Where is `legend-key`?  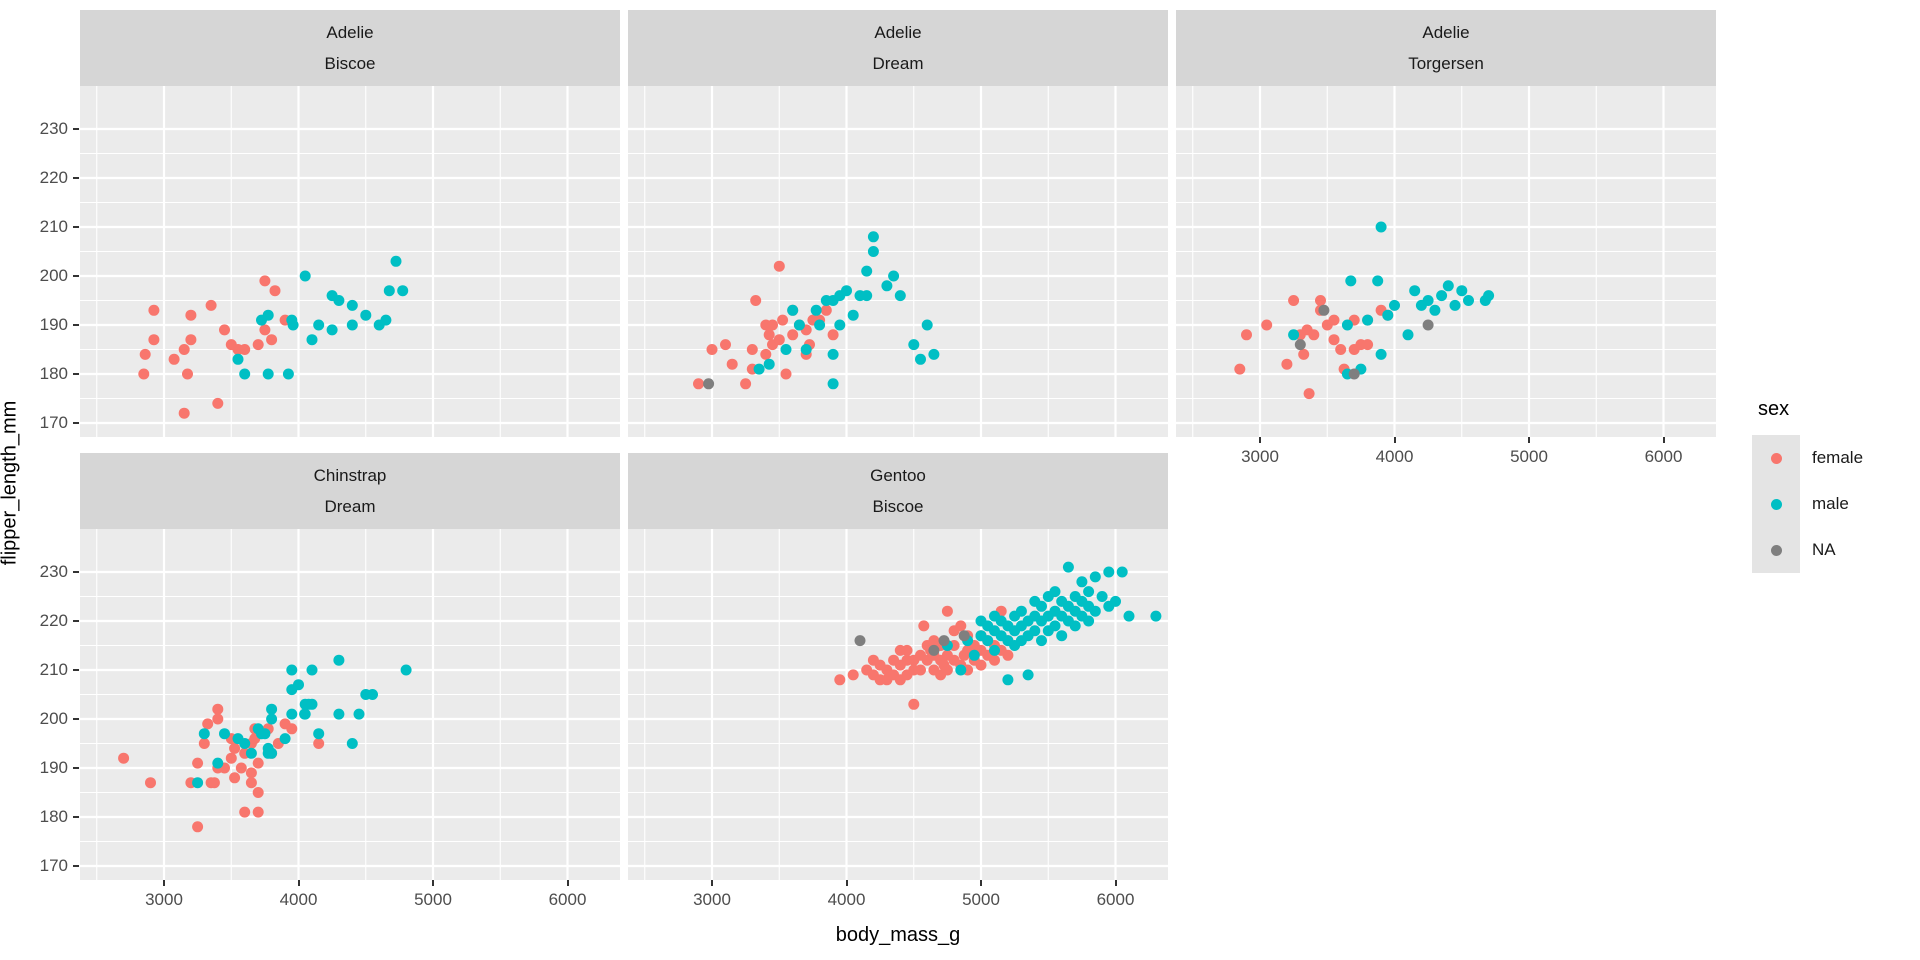 legend-key is located at coordinates (1776, 550).